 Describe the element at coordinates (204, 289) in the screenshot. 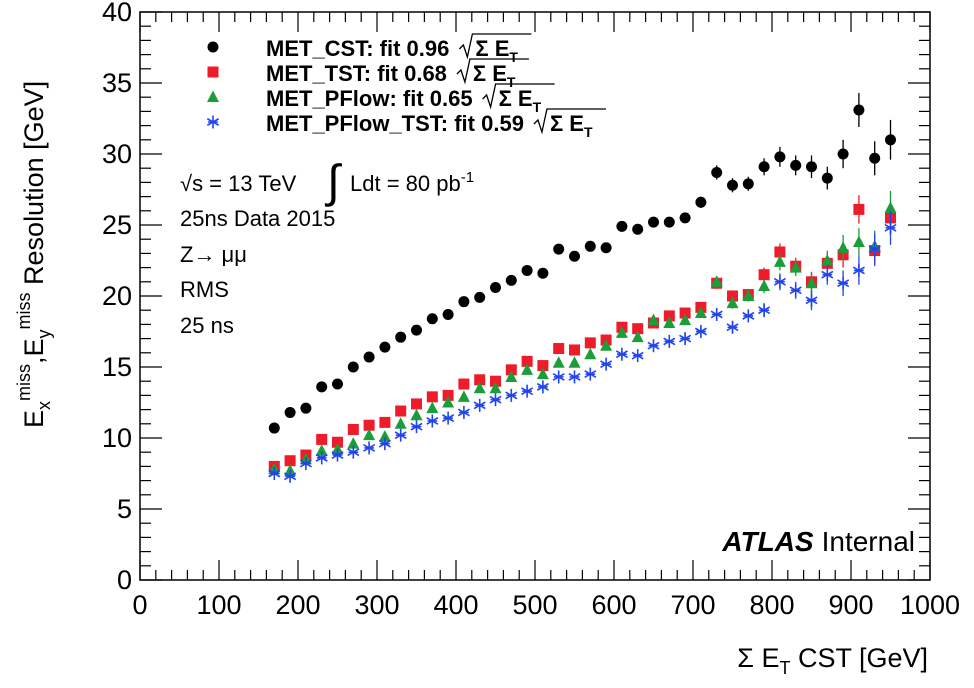

I see `annotation-method: RMS` at that location.